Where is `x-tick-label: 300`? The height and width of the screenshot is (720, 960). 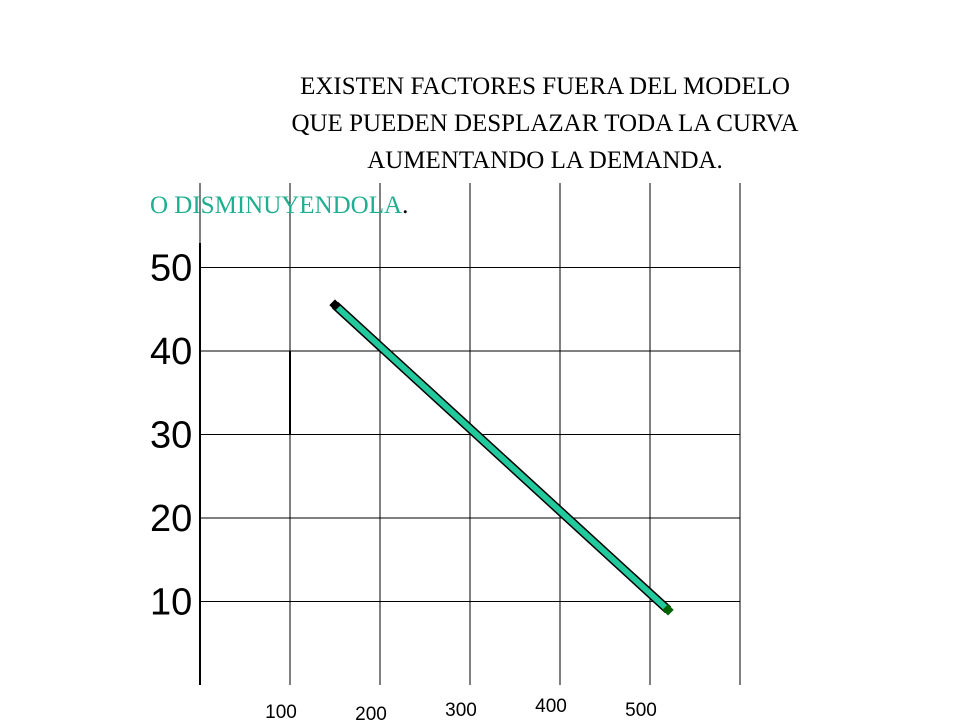 x-tick-label: 300 is located at coordinates (461, 710).